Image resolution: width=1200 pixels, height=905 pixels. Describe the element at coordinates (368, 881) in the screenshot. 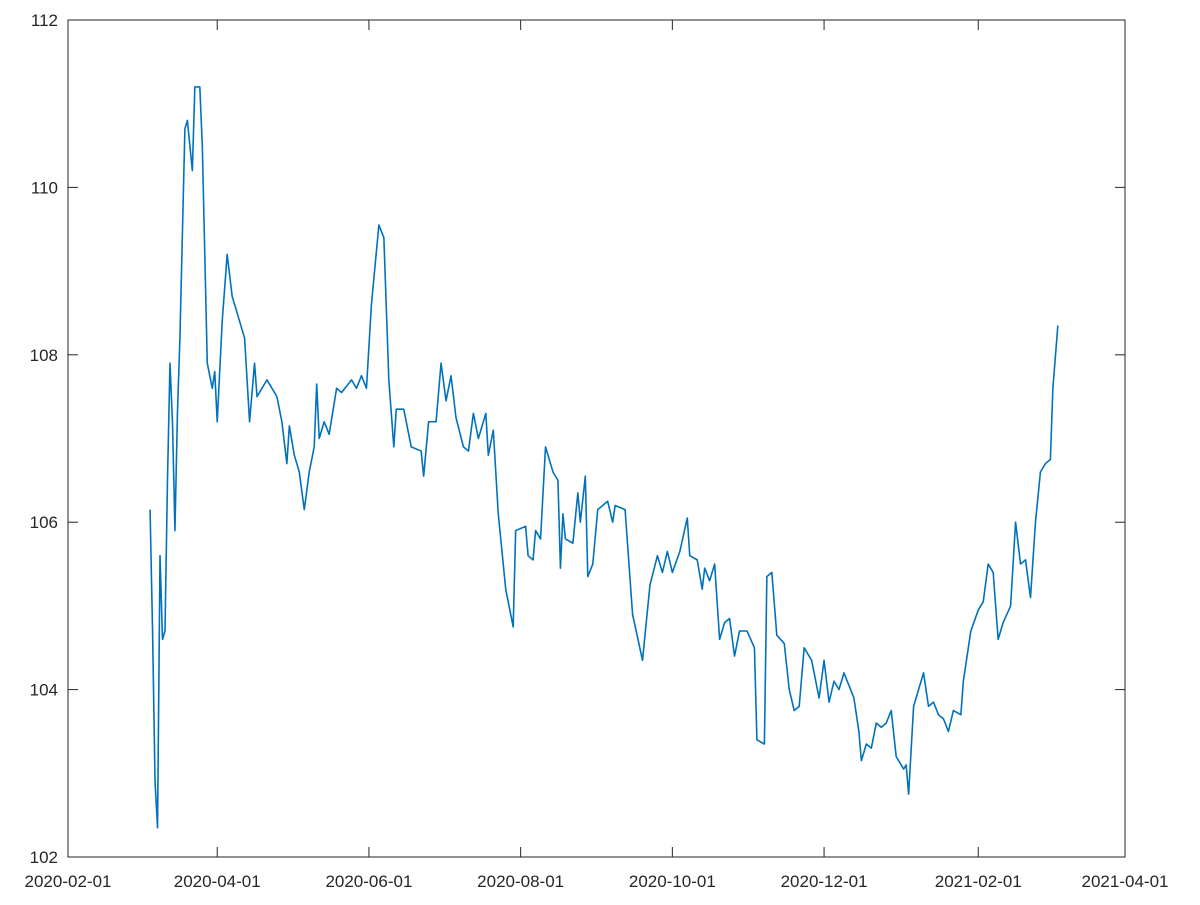

I see `x-tick-label: 2020-06-01` at that location.